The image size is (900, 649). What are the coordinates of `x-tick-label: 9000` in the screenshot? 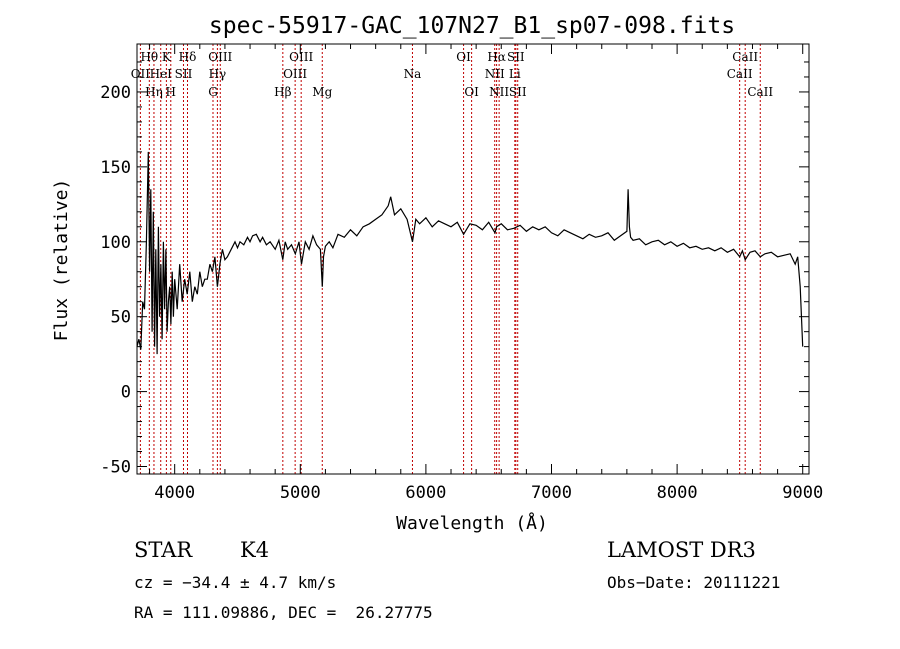 It's located at (802, 493).